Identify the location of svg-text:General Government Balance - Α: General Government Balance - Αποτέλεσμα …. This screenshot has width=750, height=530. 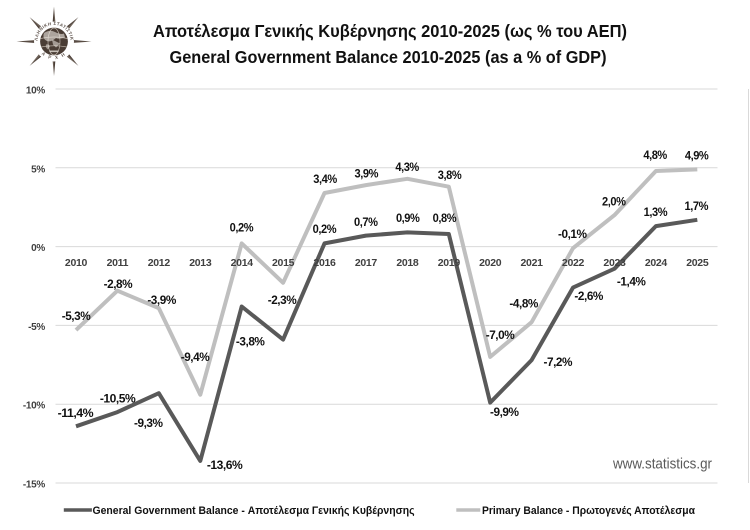
(254, 511).